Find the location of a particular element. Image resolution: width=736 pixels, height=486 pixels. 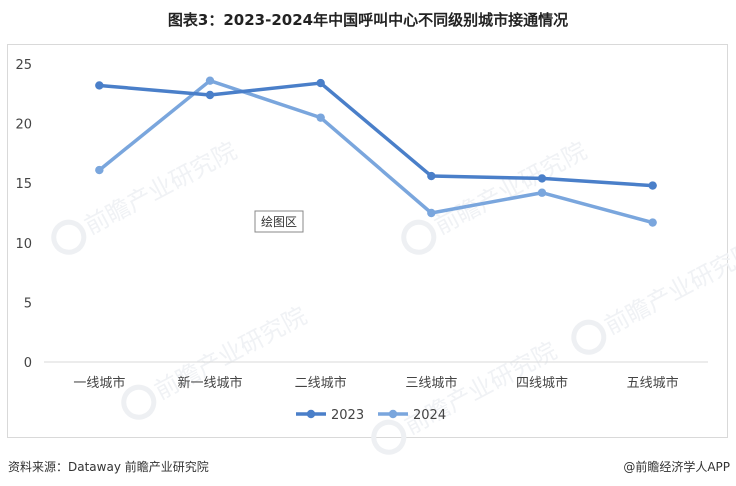

chart-title: 图表3：2023-2024年中国呼叫中心不同级别城市接通情况 is located at coordinates (368, 20).